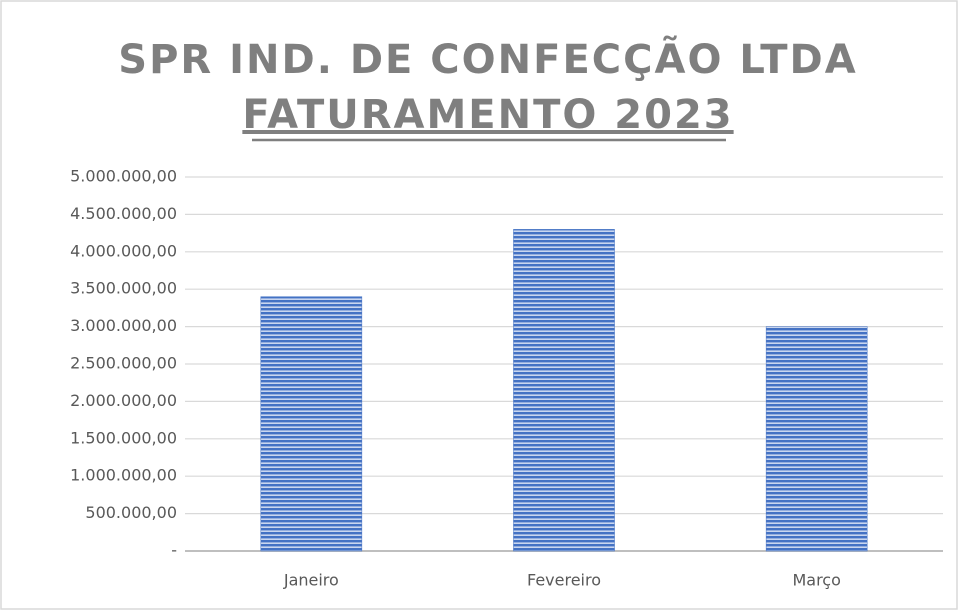 The width and height of the screenshot is (959, 615). What do you see at coordinates (816, 580) in the screenshot?
I see `x-tick-label: Março` at bounding box center [816, 580].